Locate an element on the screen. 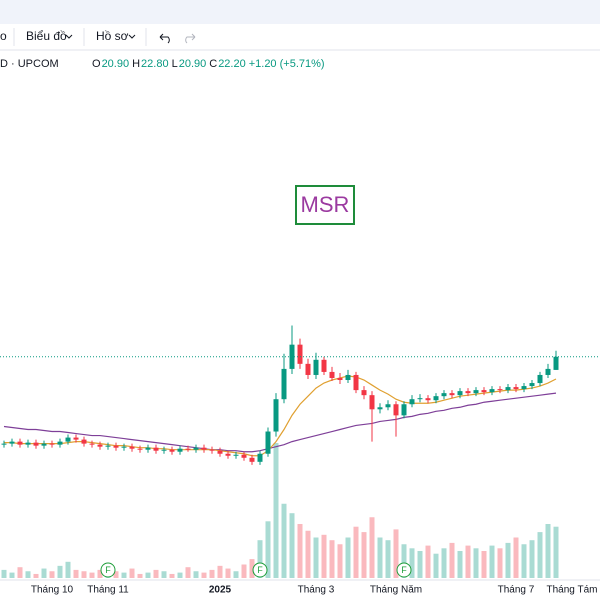  annotation-text: MSR is located at coordinates (325, 204).